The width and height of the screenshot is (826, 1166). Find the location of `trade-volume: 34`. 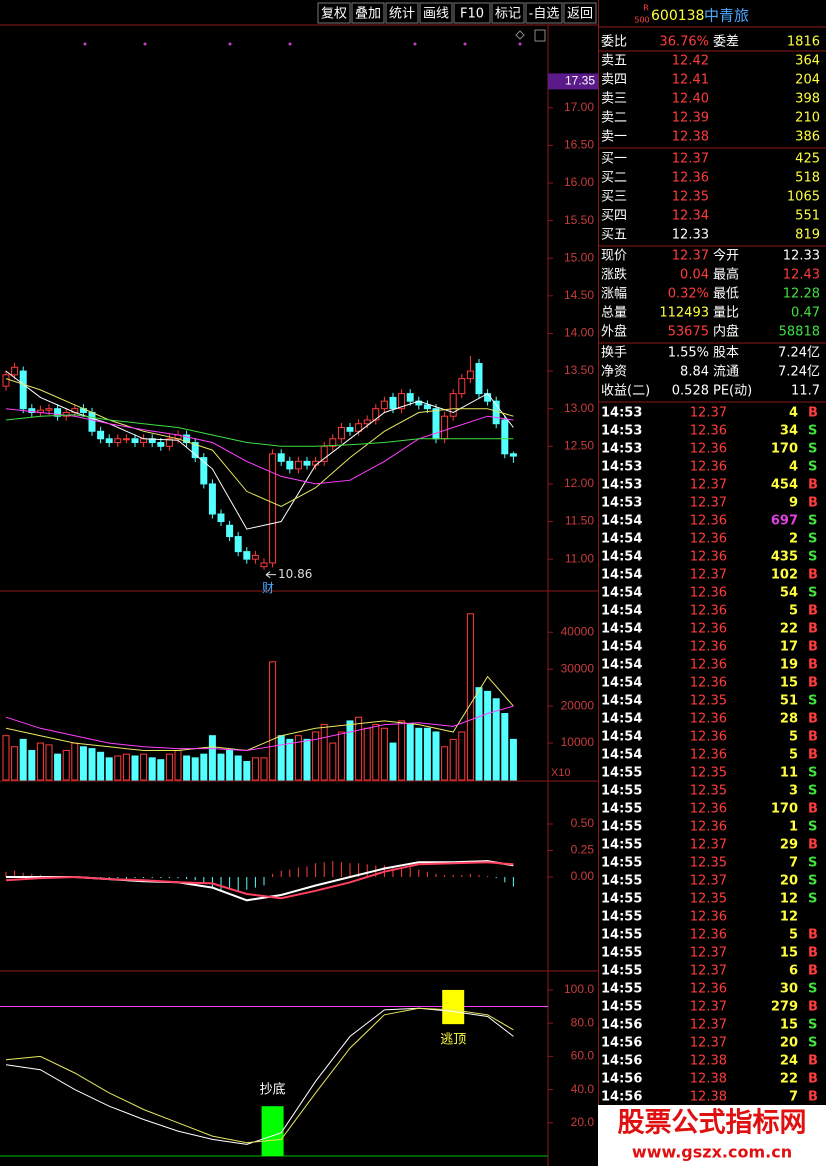

trade-volume: 34 is located at coordinates (789, 431).